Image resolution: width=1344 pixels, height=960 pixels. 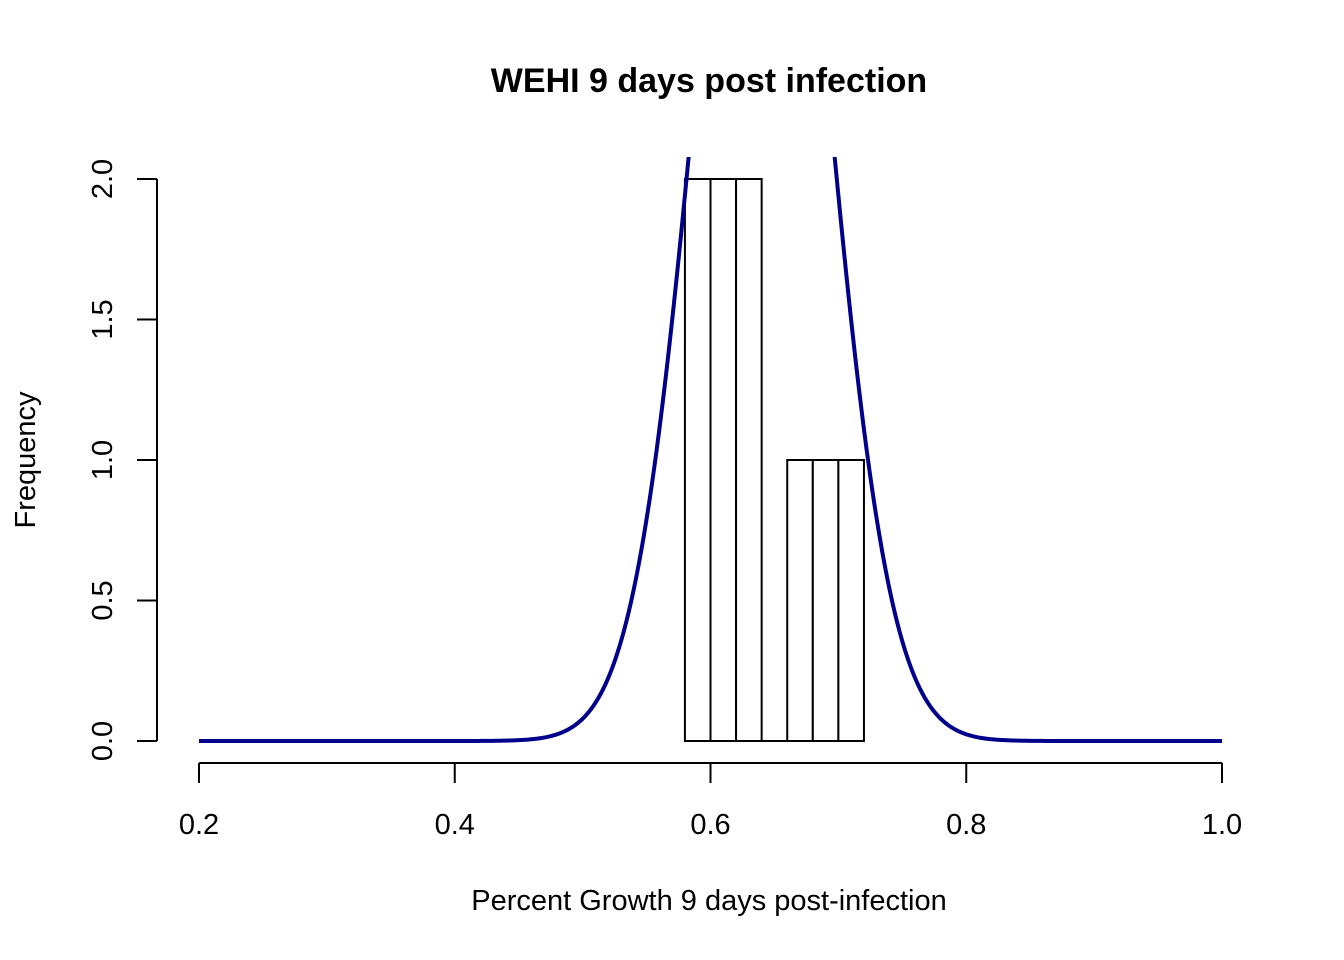 What do you see at coordinates (709, 901) in the screenshot?
I see `x-axis-label: Percent Growth 9 days post-infection` at bounding box center [709, 901].